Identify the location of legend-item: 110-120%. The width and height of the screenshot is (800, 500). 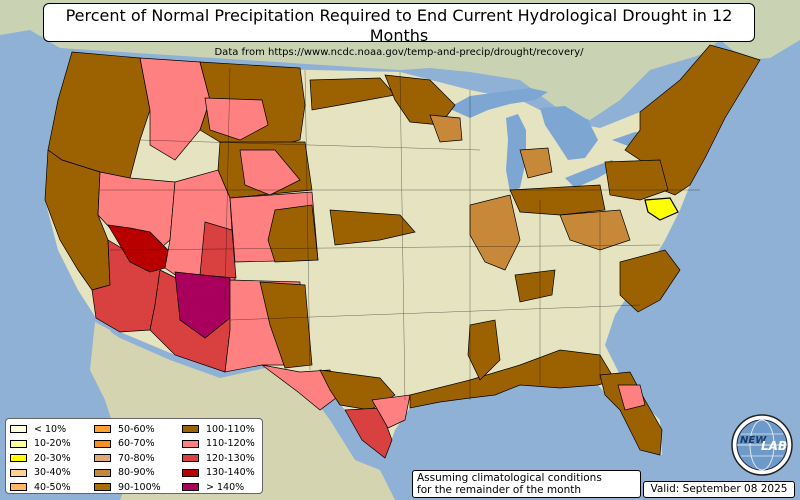
(218, 444).